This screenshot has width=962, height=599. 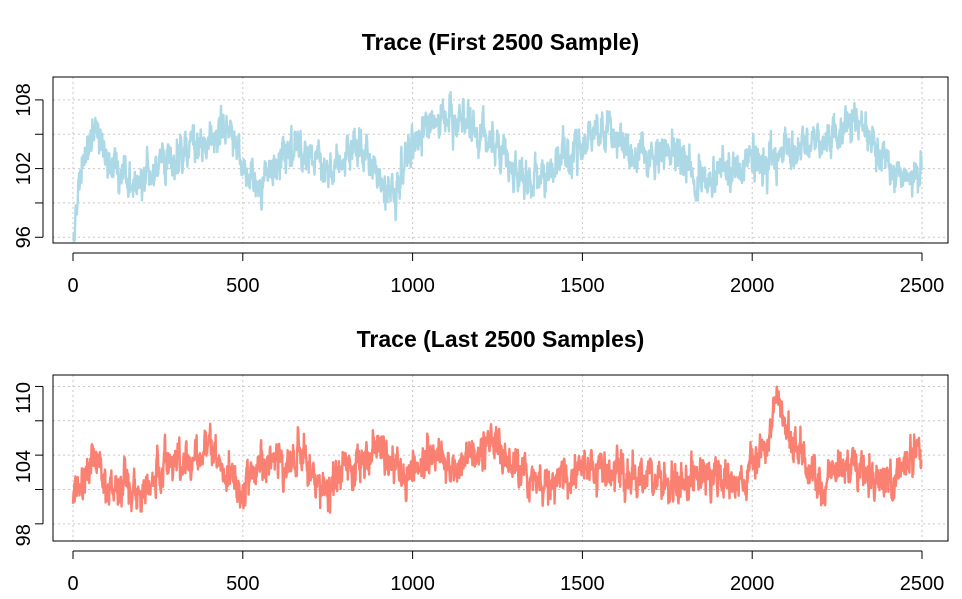 I want to click on y-tick-label: 98, so click(x=24, y=535).